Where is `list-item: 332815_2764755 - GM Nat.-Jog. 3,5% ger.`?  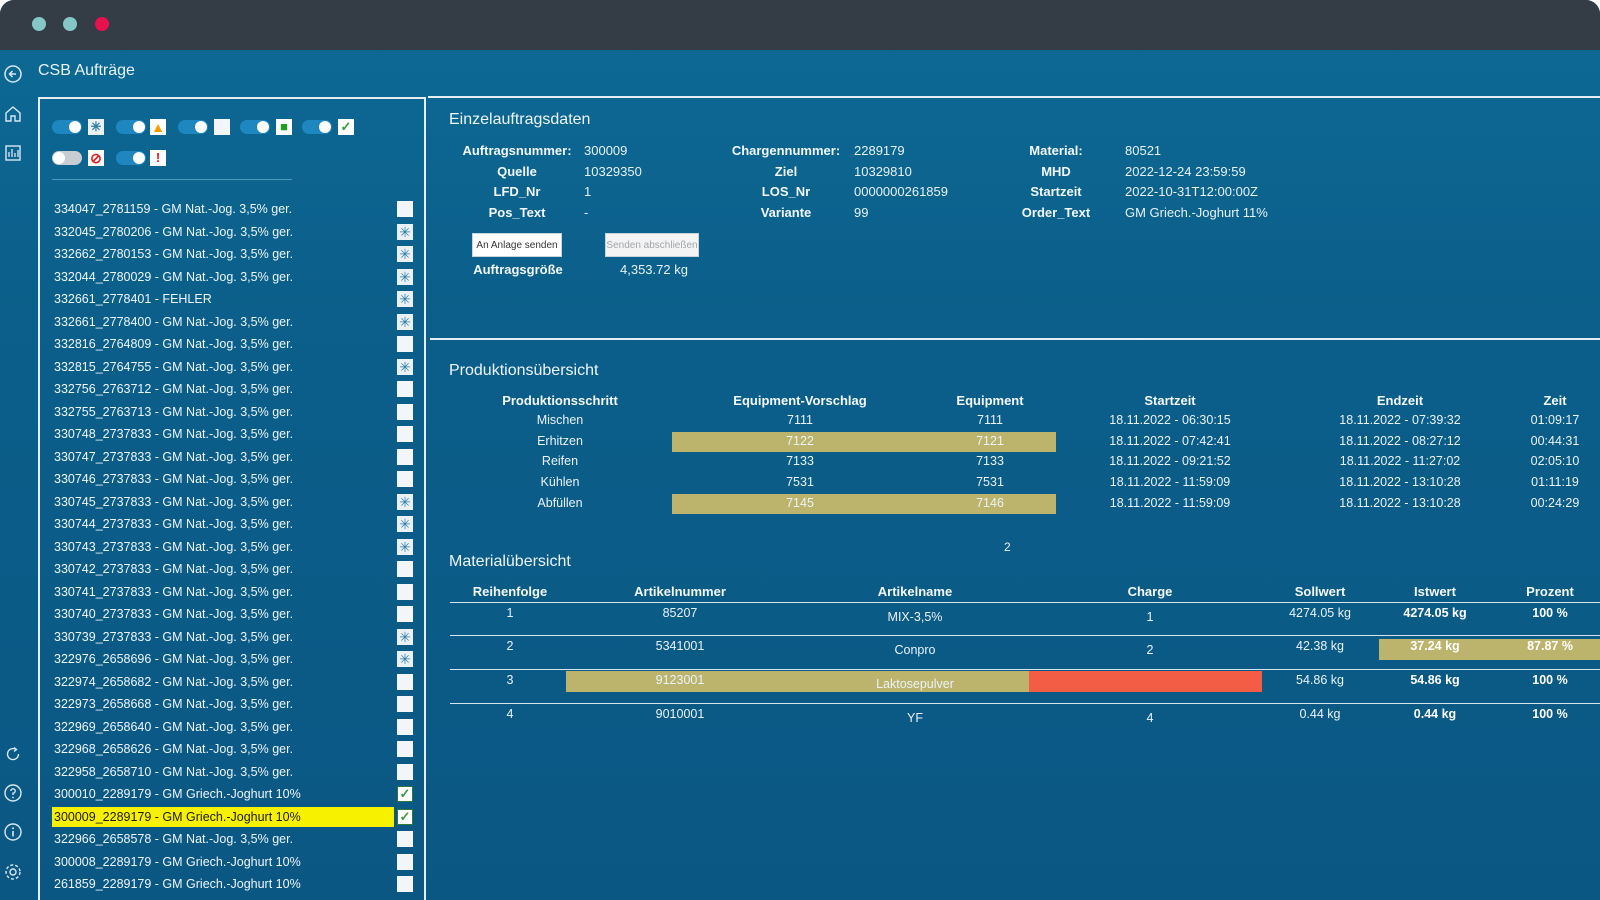
list-item: 332815_2764755 - GM Nat.-Jog. 3,5% ger. is located at coordinates (174, 366).